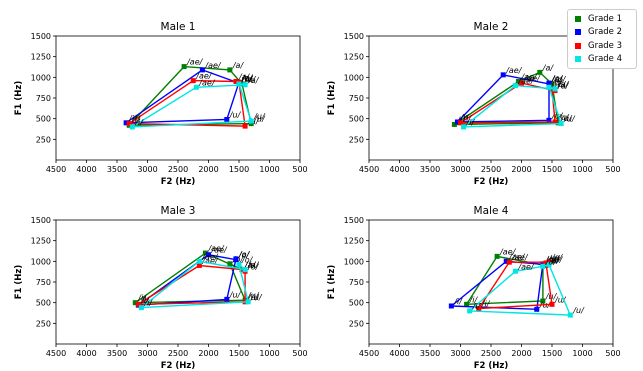 This screenshot has width=643, height=371. Describe the element at coordinates (269, 169) in the screenshot. I see `x-tick-label: 1000` at that location.